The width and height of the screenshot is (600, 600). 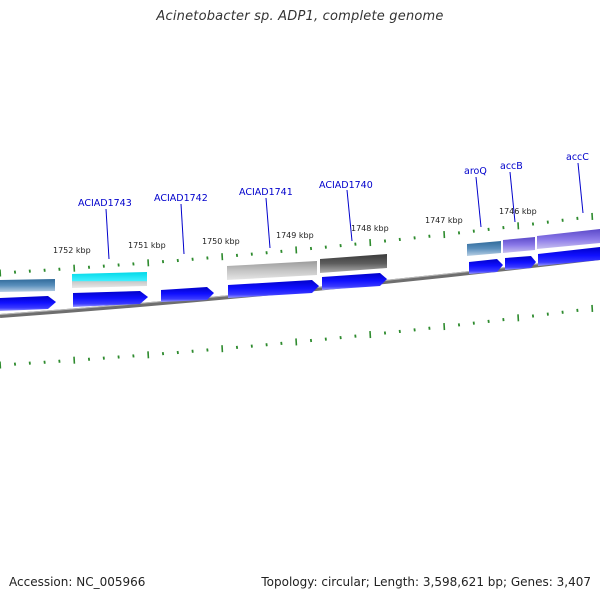 I want to click on leader-aciad1743, so click(x=107, y=234).